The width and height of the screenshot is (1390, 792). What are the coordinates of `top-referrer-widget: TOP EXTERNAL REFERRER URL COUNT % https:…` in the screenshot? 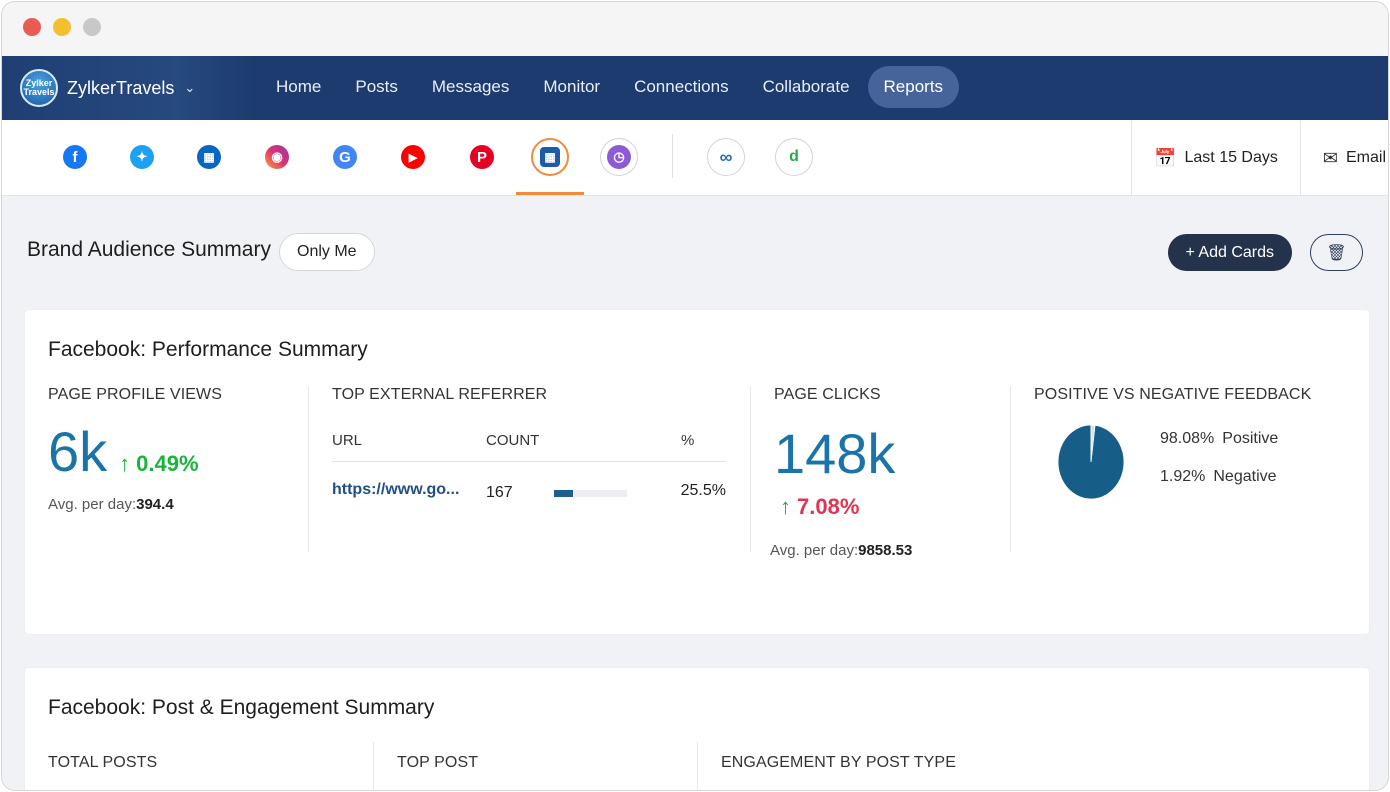 It's located at (529, 443).